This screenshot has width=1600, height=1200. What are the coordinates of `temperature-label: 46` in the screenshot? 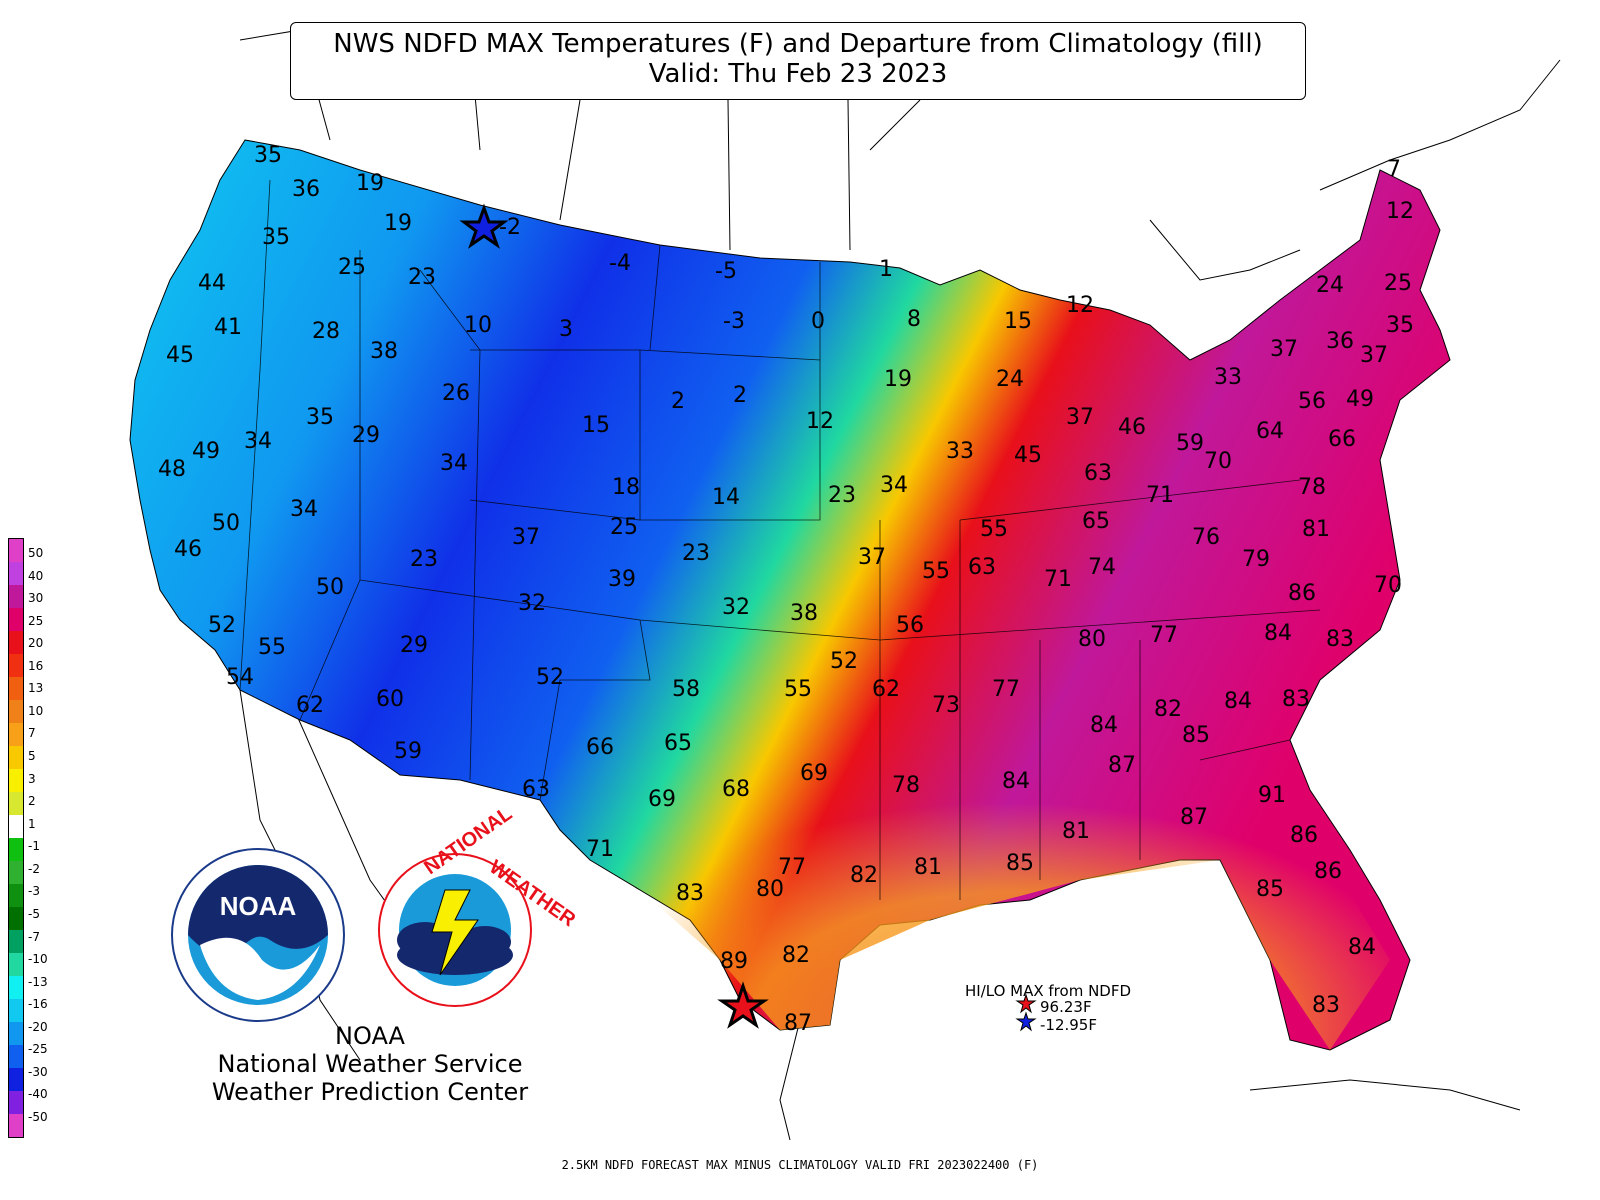 It's located at (1132, 427).